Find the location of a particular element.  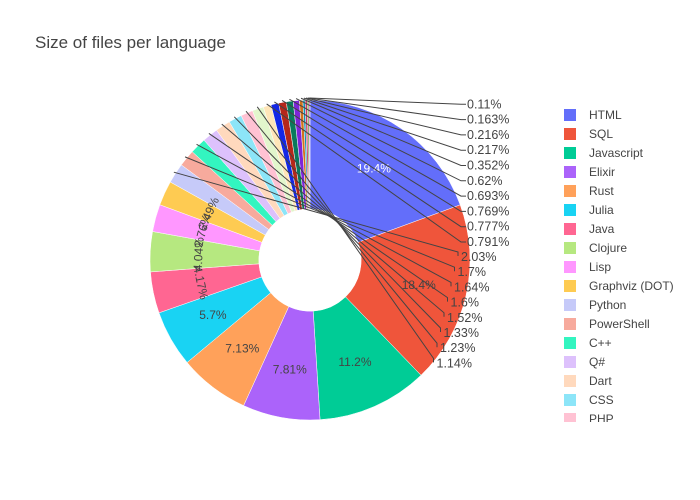

slice-label: 11.2% is located at coordinates (354, 362).